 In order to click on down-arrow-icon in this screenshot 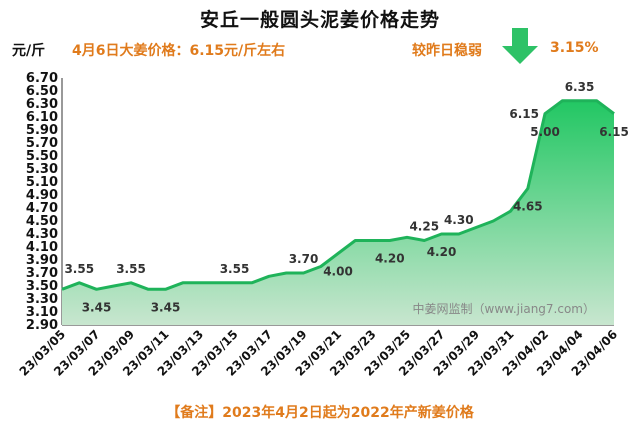, I will do `click(520, 46)`.